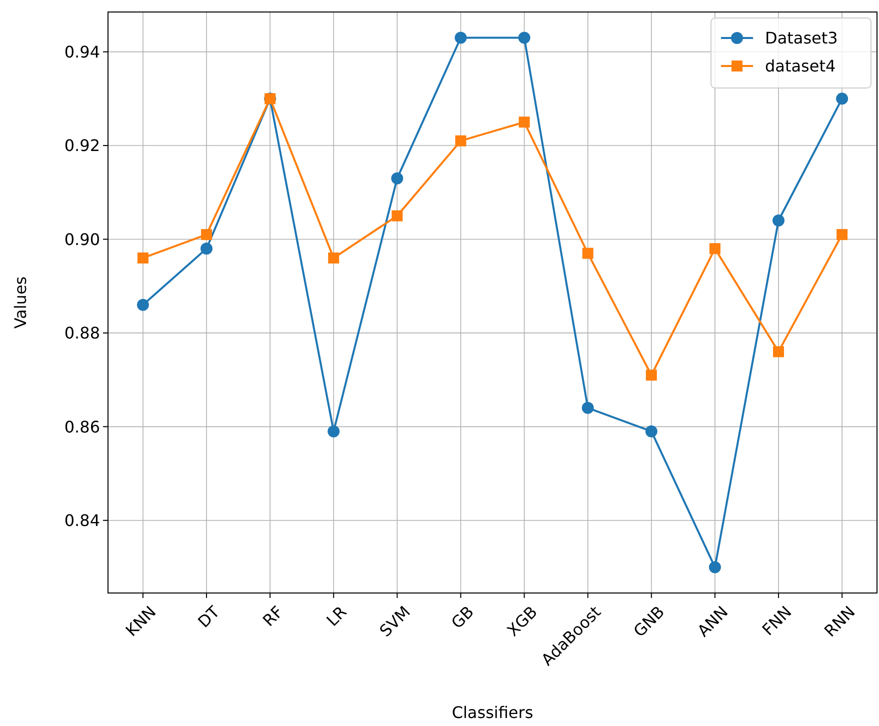 The width and height of the screenshot is (879, 726). Describe the element at coordinates (801, 38) in the screenshot. I see `legend-label: Dataset3` at that location.